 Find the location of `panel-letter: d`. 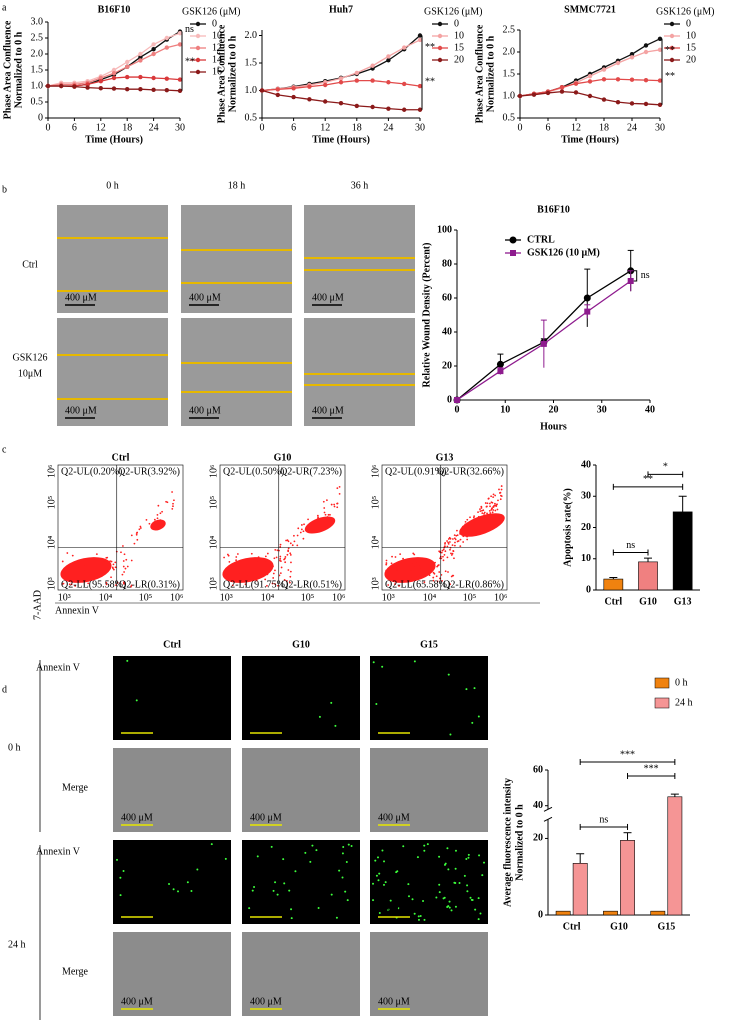

panel-letter: d is located at coordinates (4, 689).